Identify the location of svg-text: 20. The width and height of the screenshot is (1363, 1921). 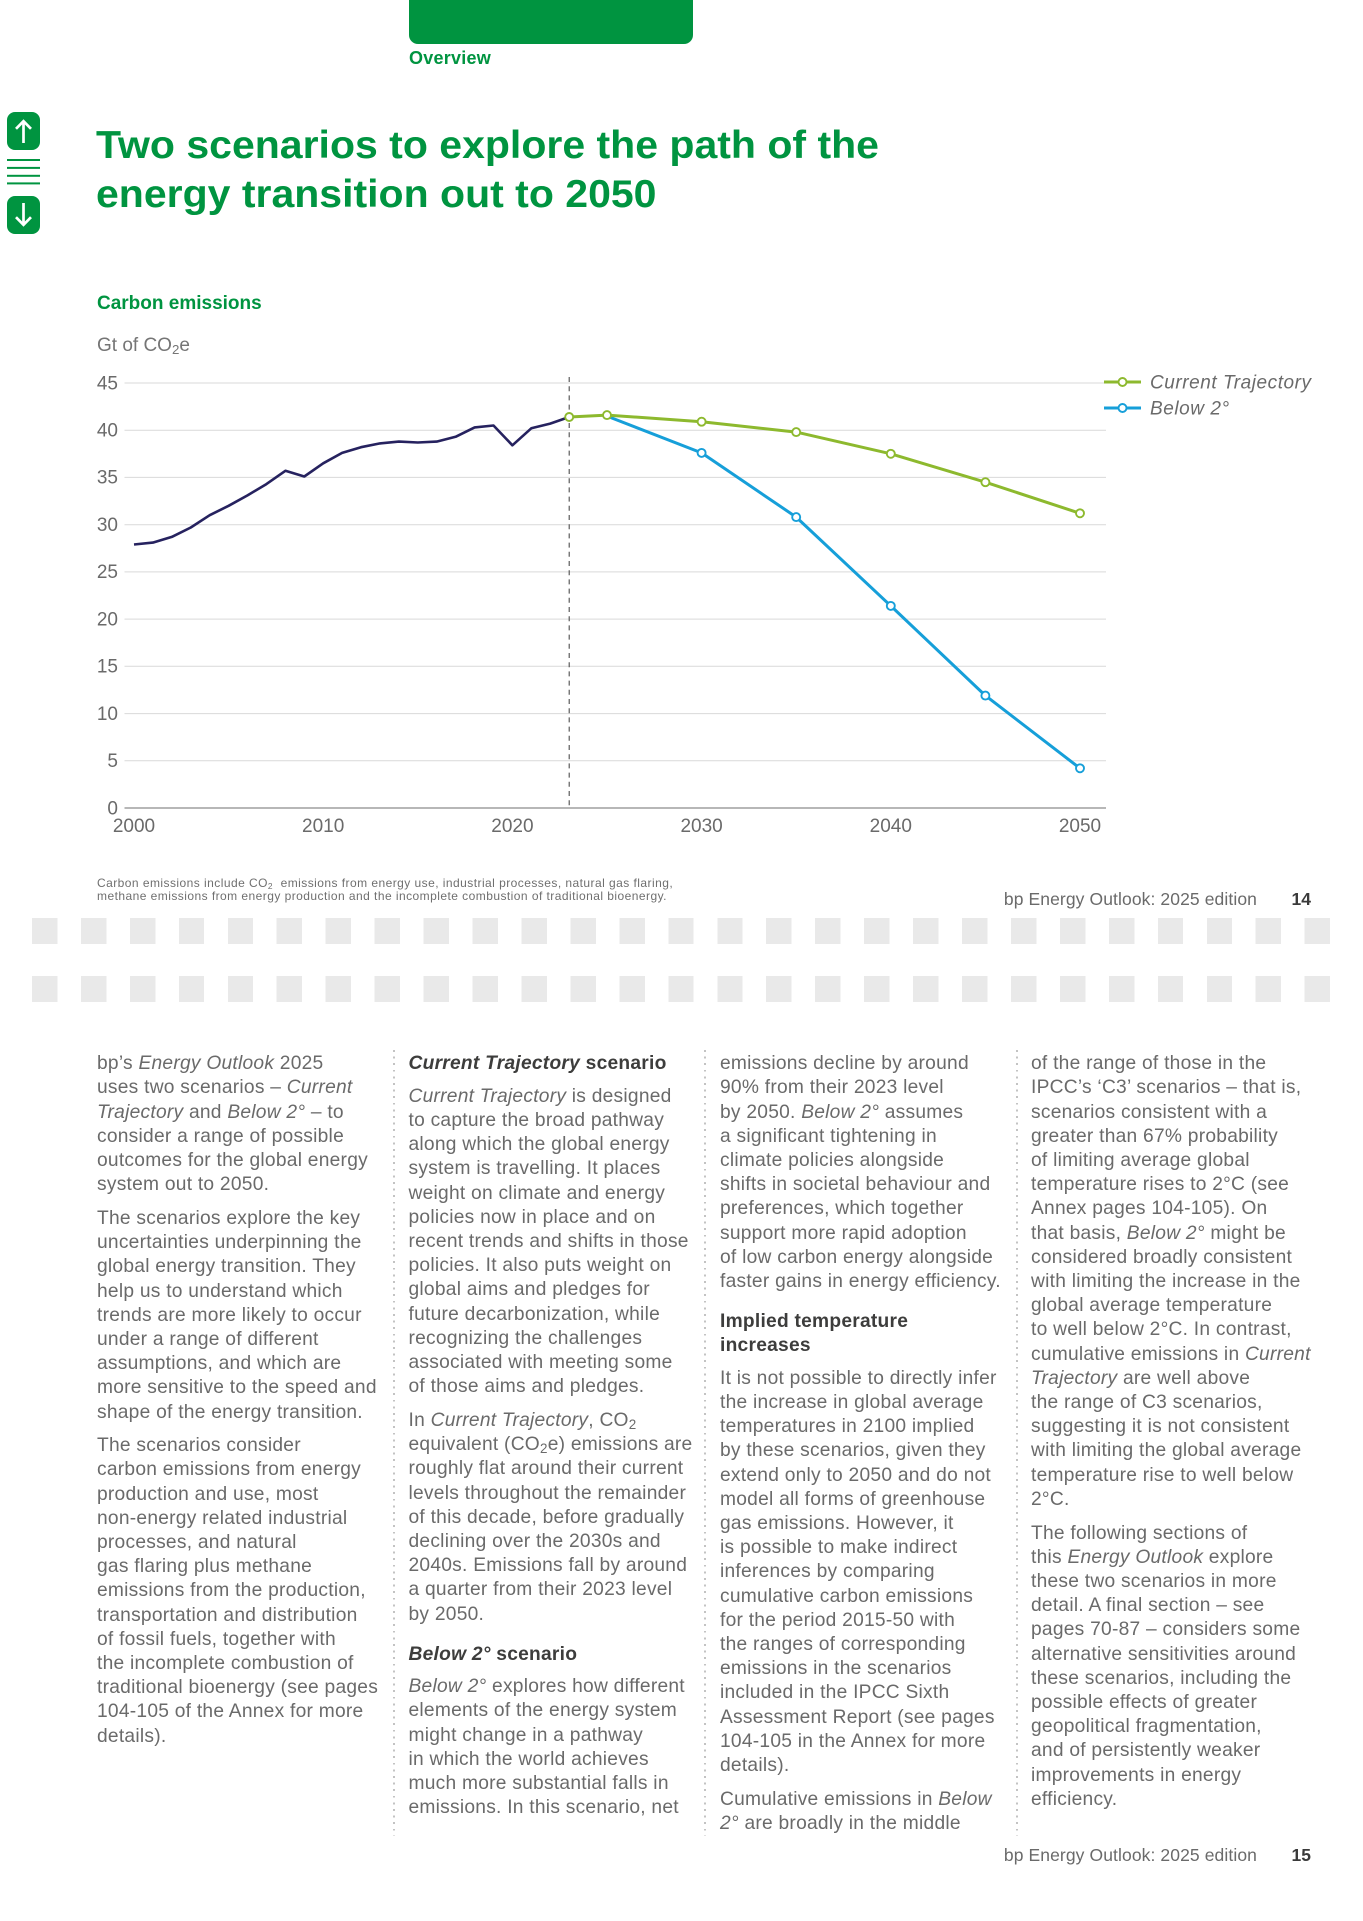
(107, 619).